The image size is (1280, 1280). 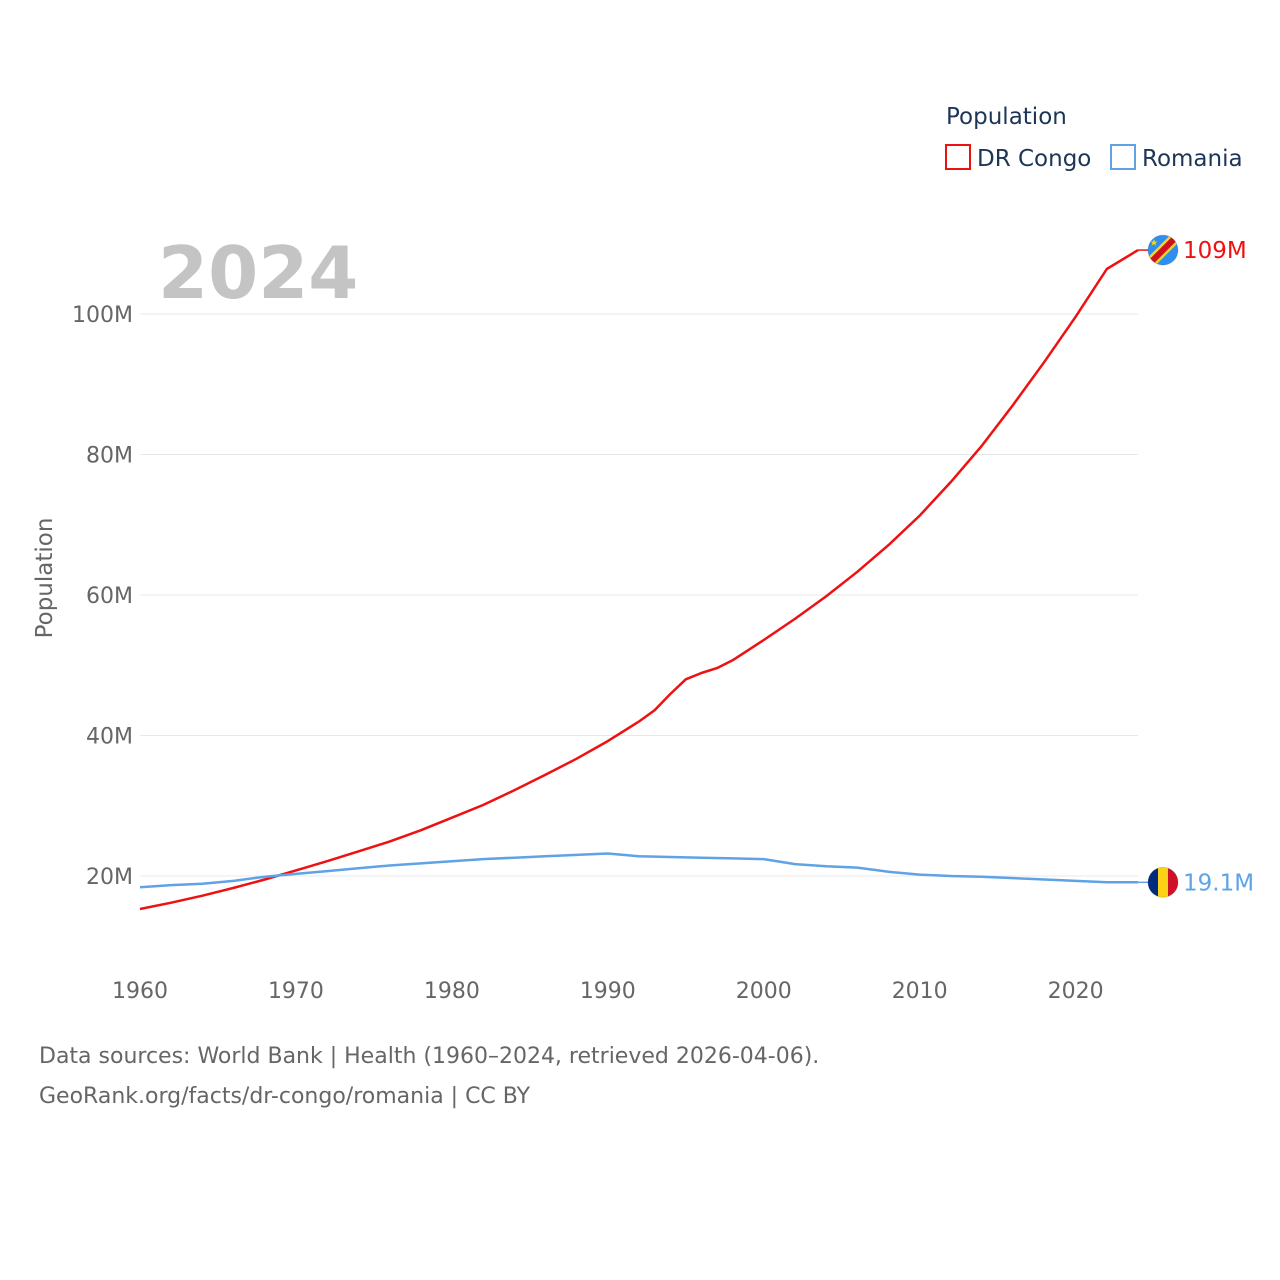 What do you see at coordinates (1076, 991) in the screenshot?
I see `x-tick-label: 2020` at bounding box center [1076, 991].